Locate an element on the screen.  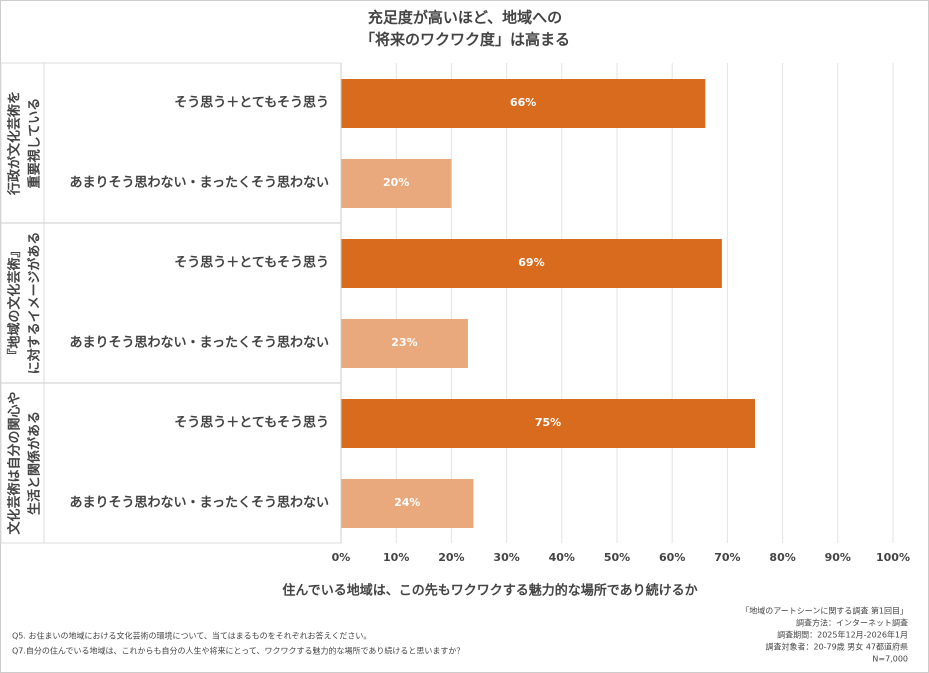
x-tick-label: 90% is located at coordinates (838, 557).